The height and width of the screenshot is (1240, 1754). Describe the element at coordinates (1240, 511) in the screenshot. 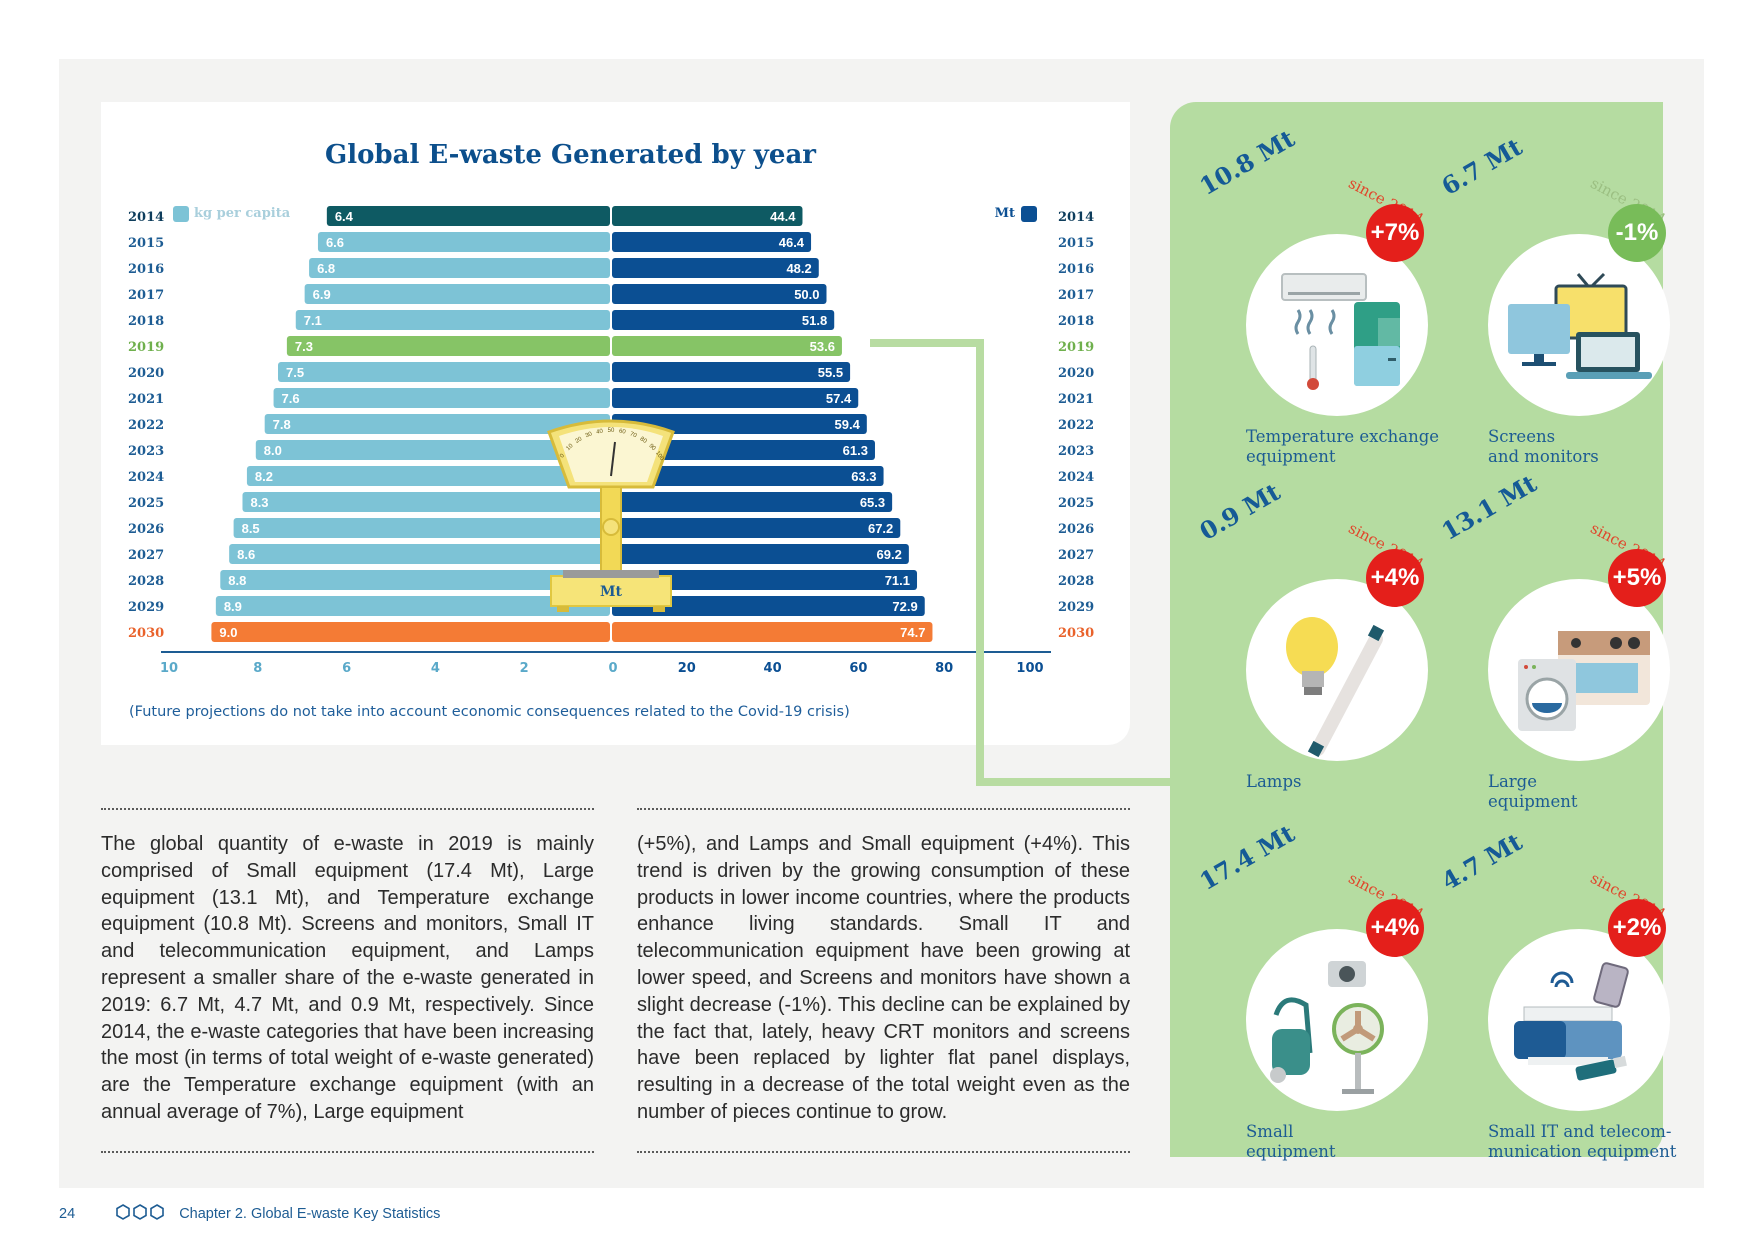

I see `category-weight: 0.9 Mt` at that location.